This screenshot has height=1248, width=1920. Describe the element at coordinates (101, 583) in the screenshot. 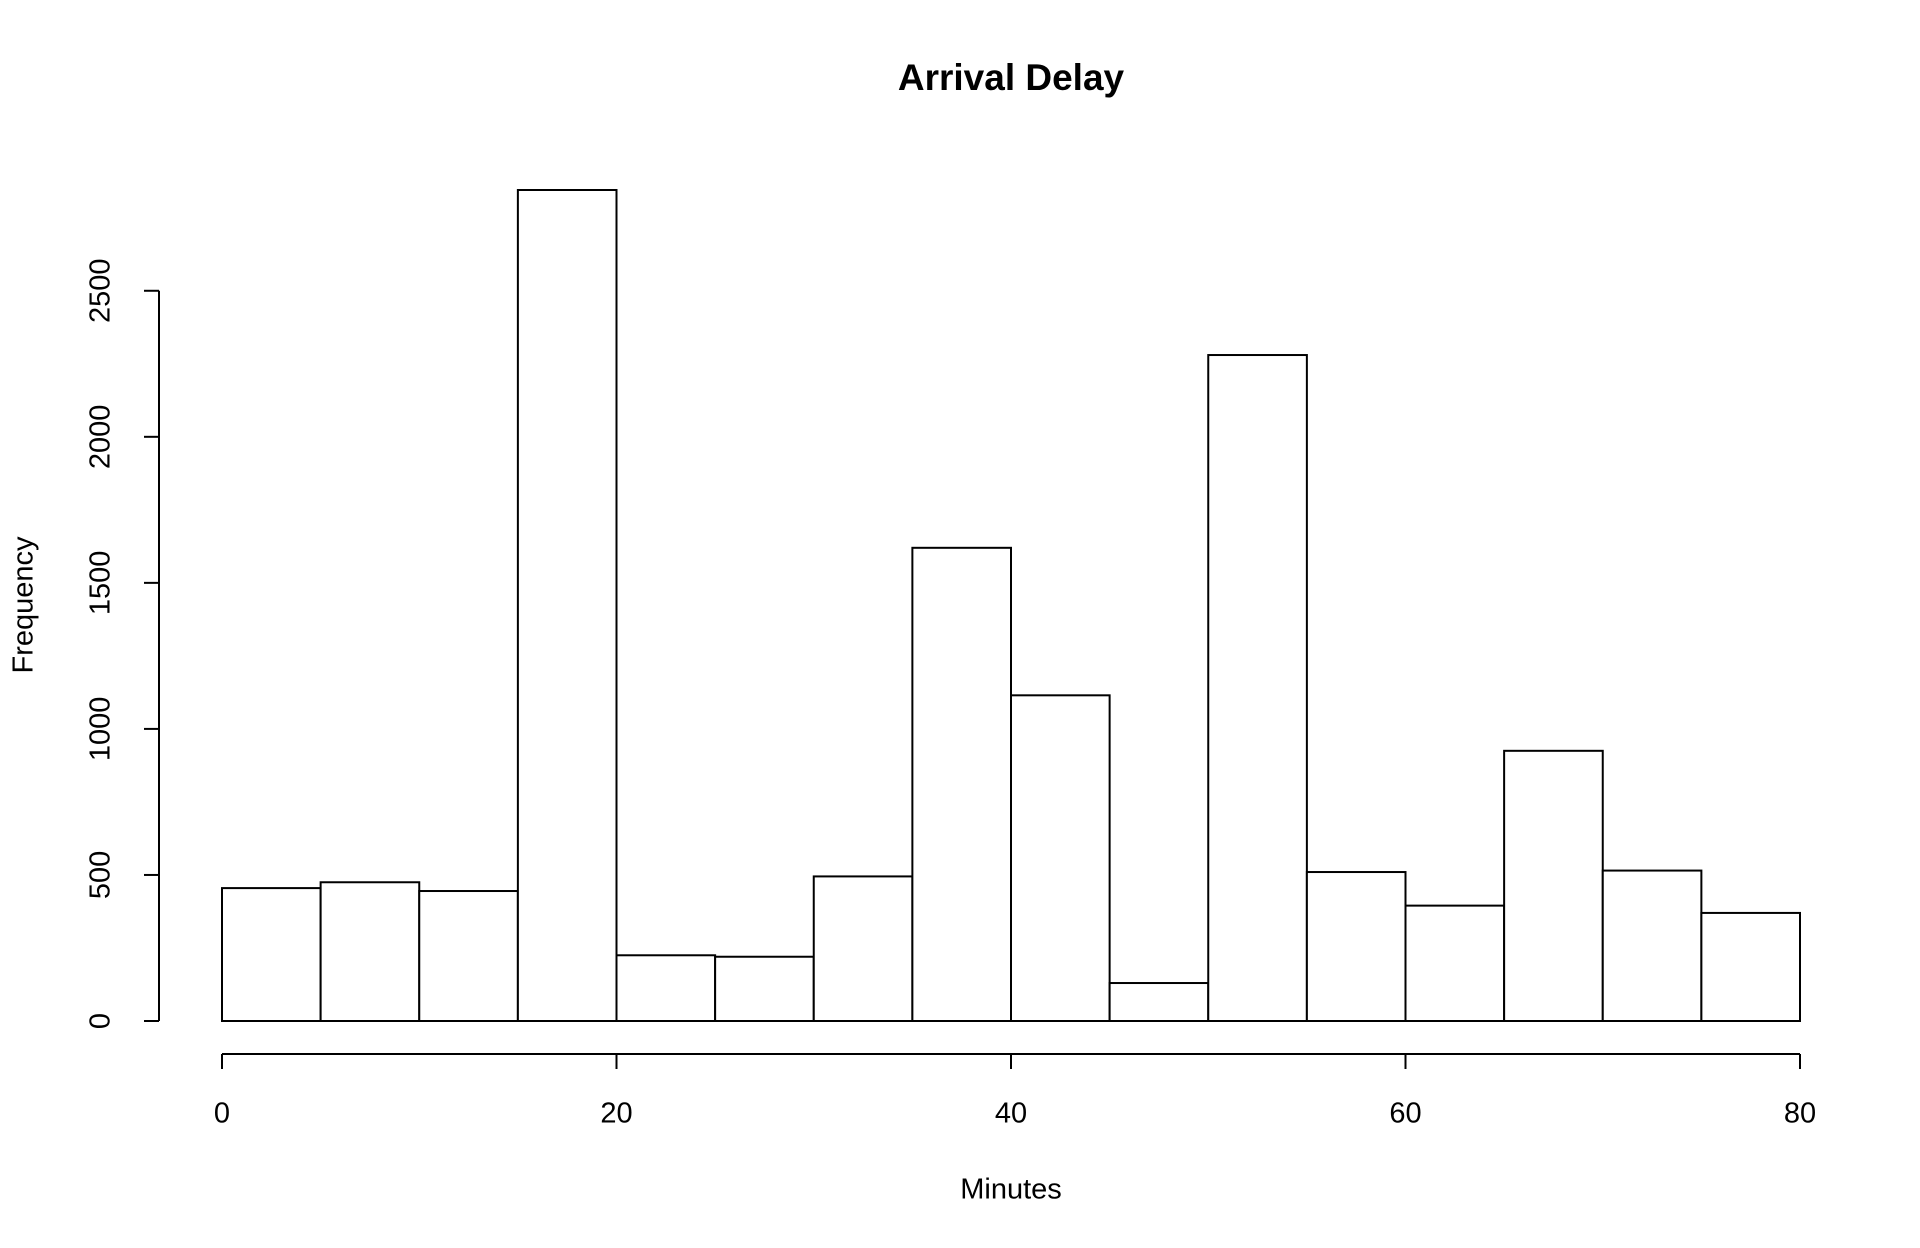

I see `y-tick-label: 1500` at that location.